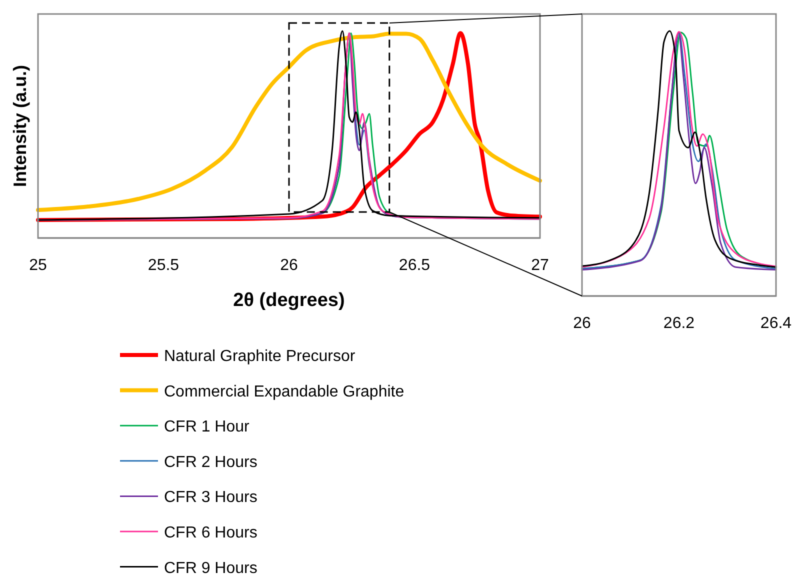  Describe the element at coordinates (211, 497) in the screenshot. I see `legend-label: CFR 3 Hours` at that location.